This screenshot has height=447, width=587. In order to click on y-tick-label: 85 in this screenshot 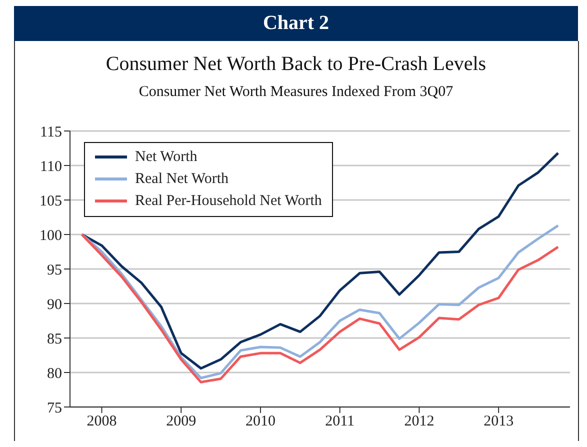, I will do `click(54, 339)`.